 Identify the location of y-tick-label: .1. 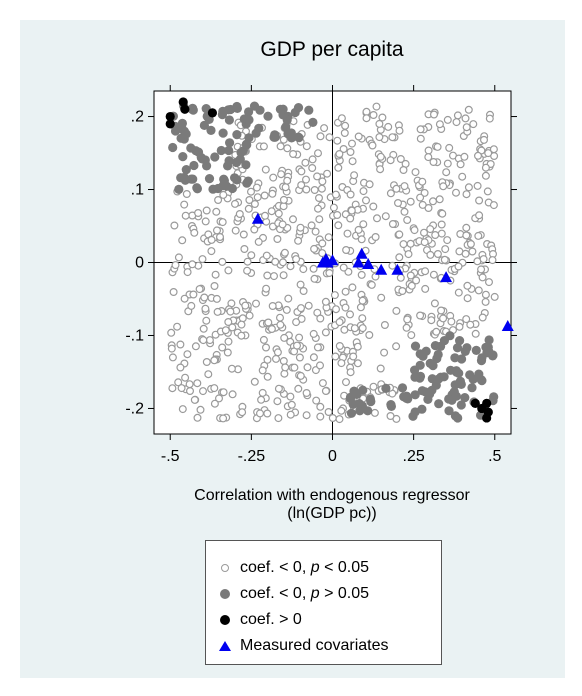
(137, 190).